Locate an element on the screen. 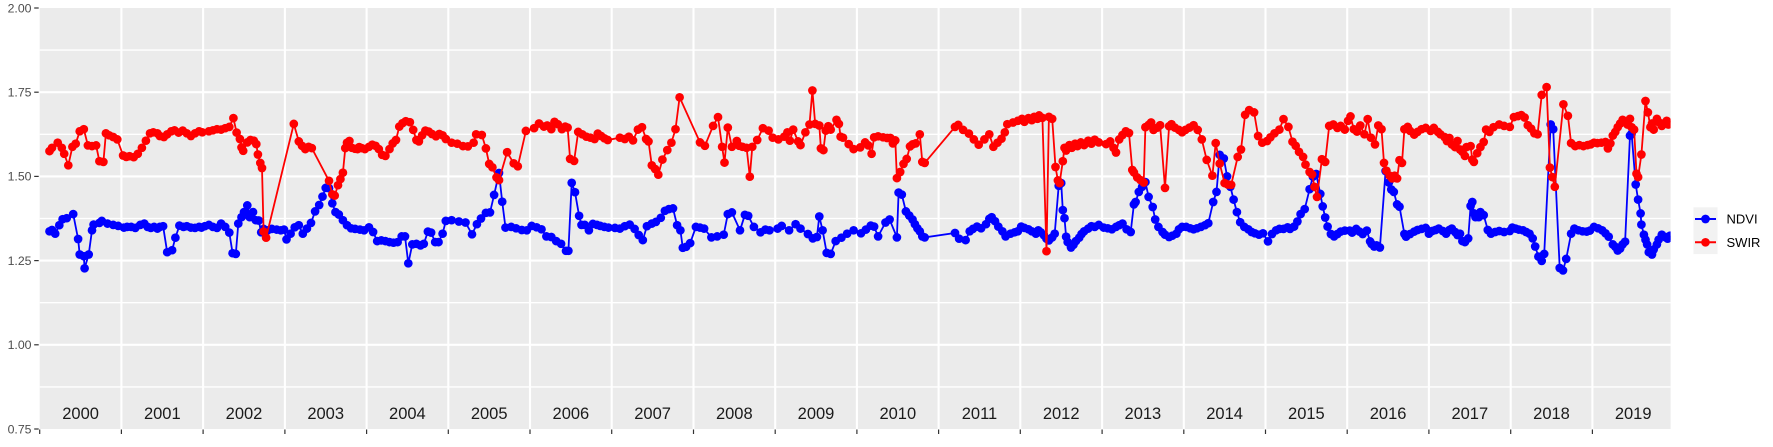 The width and height of the screenshot is (1773, 447). svg-text: 2013 is located at coordinates (1143, 414).